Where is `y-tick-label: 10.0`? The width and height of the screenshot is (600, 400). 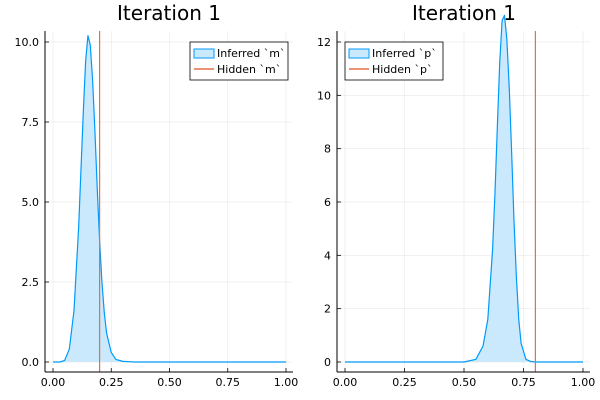 y-tick-label: 10.0 is located at coordinates (27, 42).